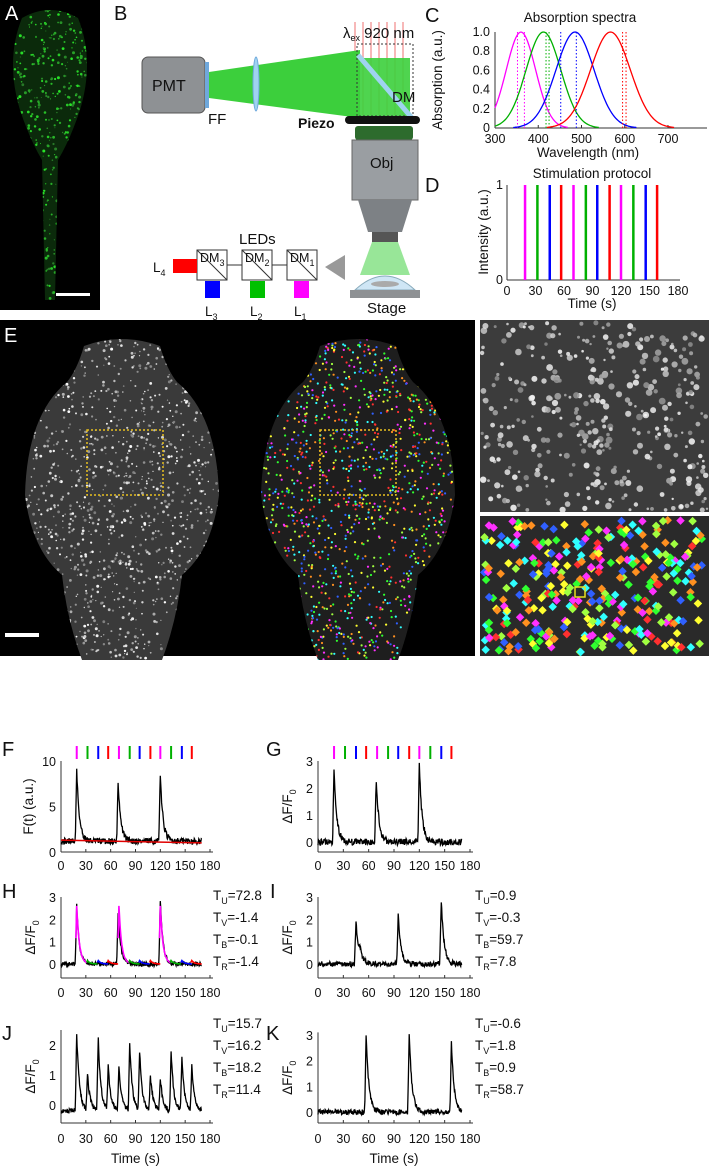 This screenshot has width=709, height=1169. Describe the element at coordinates (302, 265) in the screenshot. I see `dichroic-mirror` at that location.